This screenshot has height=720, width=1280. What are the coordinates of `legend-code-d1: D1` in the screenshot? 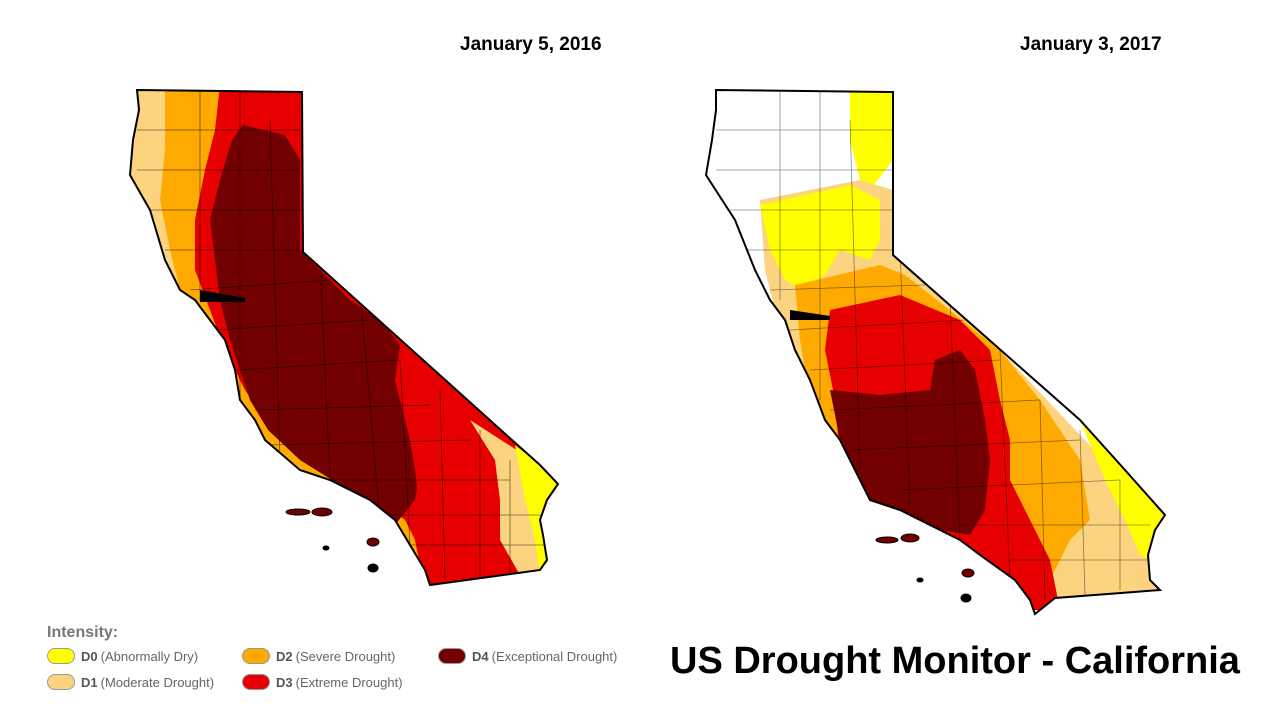 It's located at (89, 682).